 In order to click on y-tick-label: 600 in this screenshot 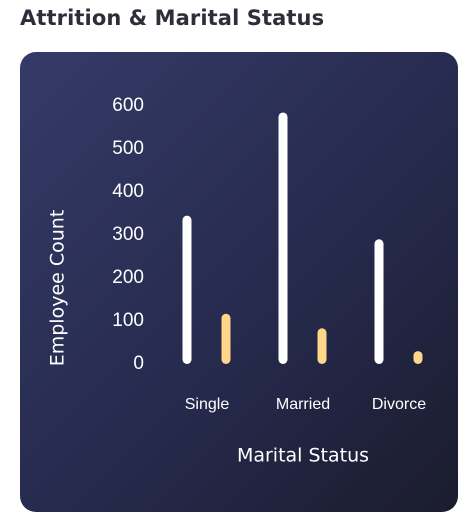, I will do `click(128, 105)`.